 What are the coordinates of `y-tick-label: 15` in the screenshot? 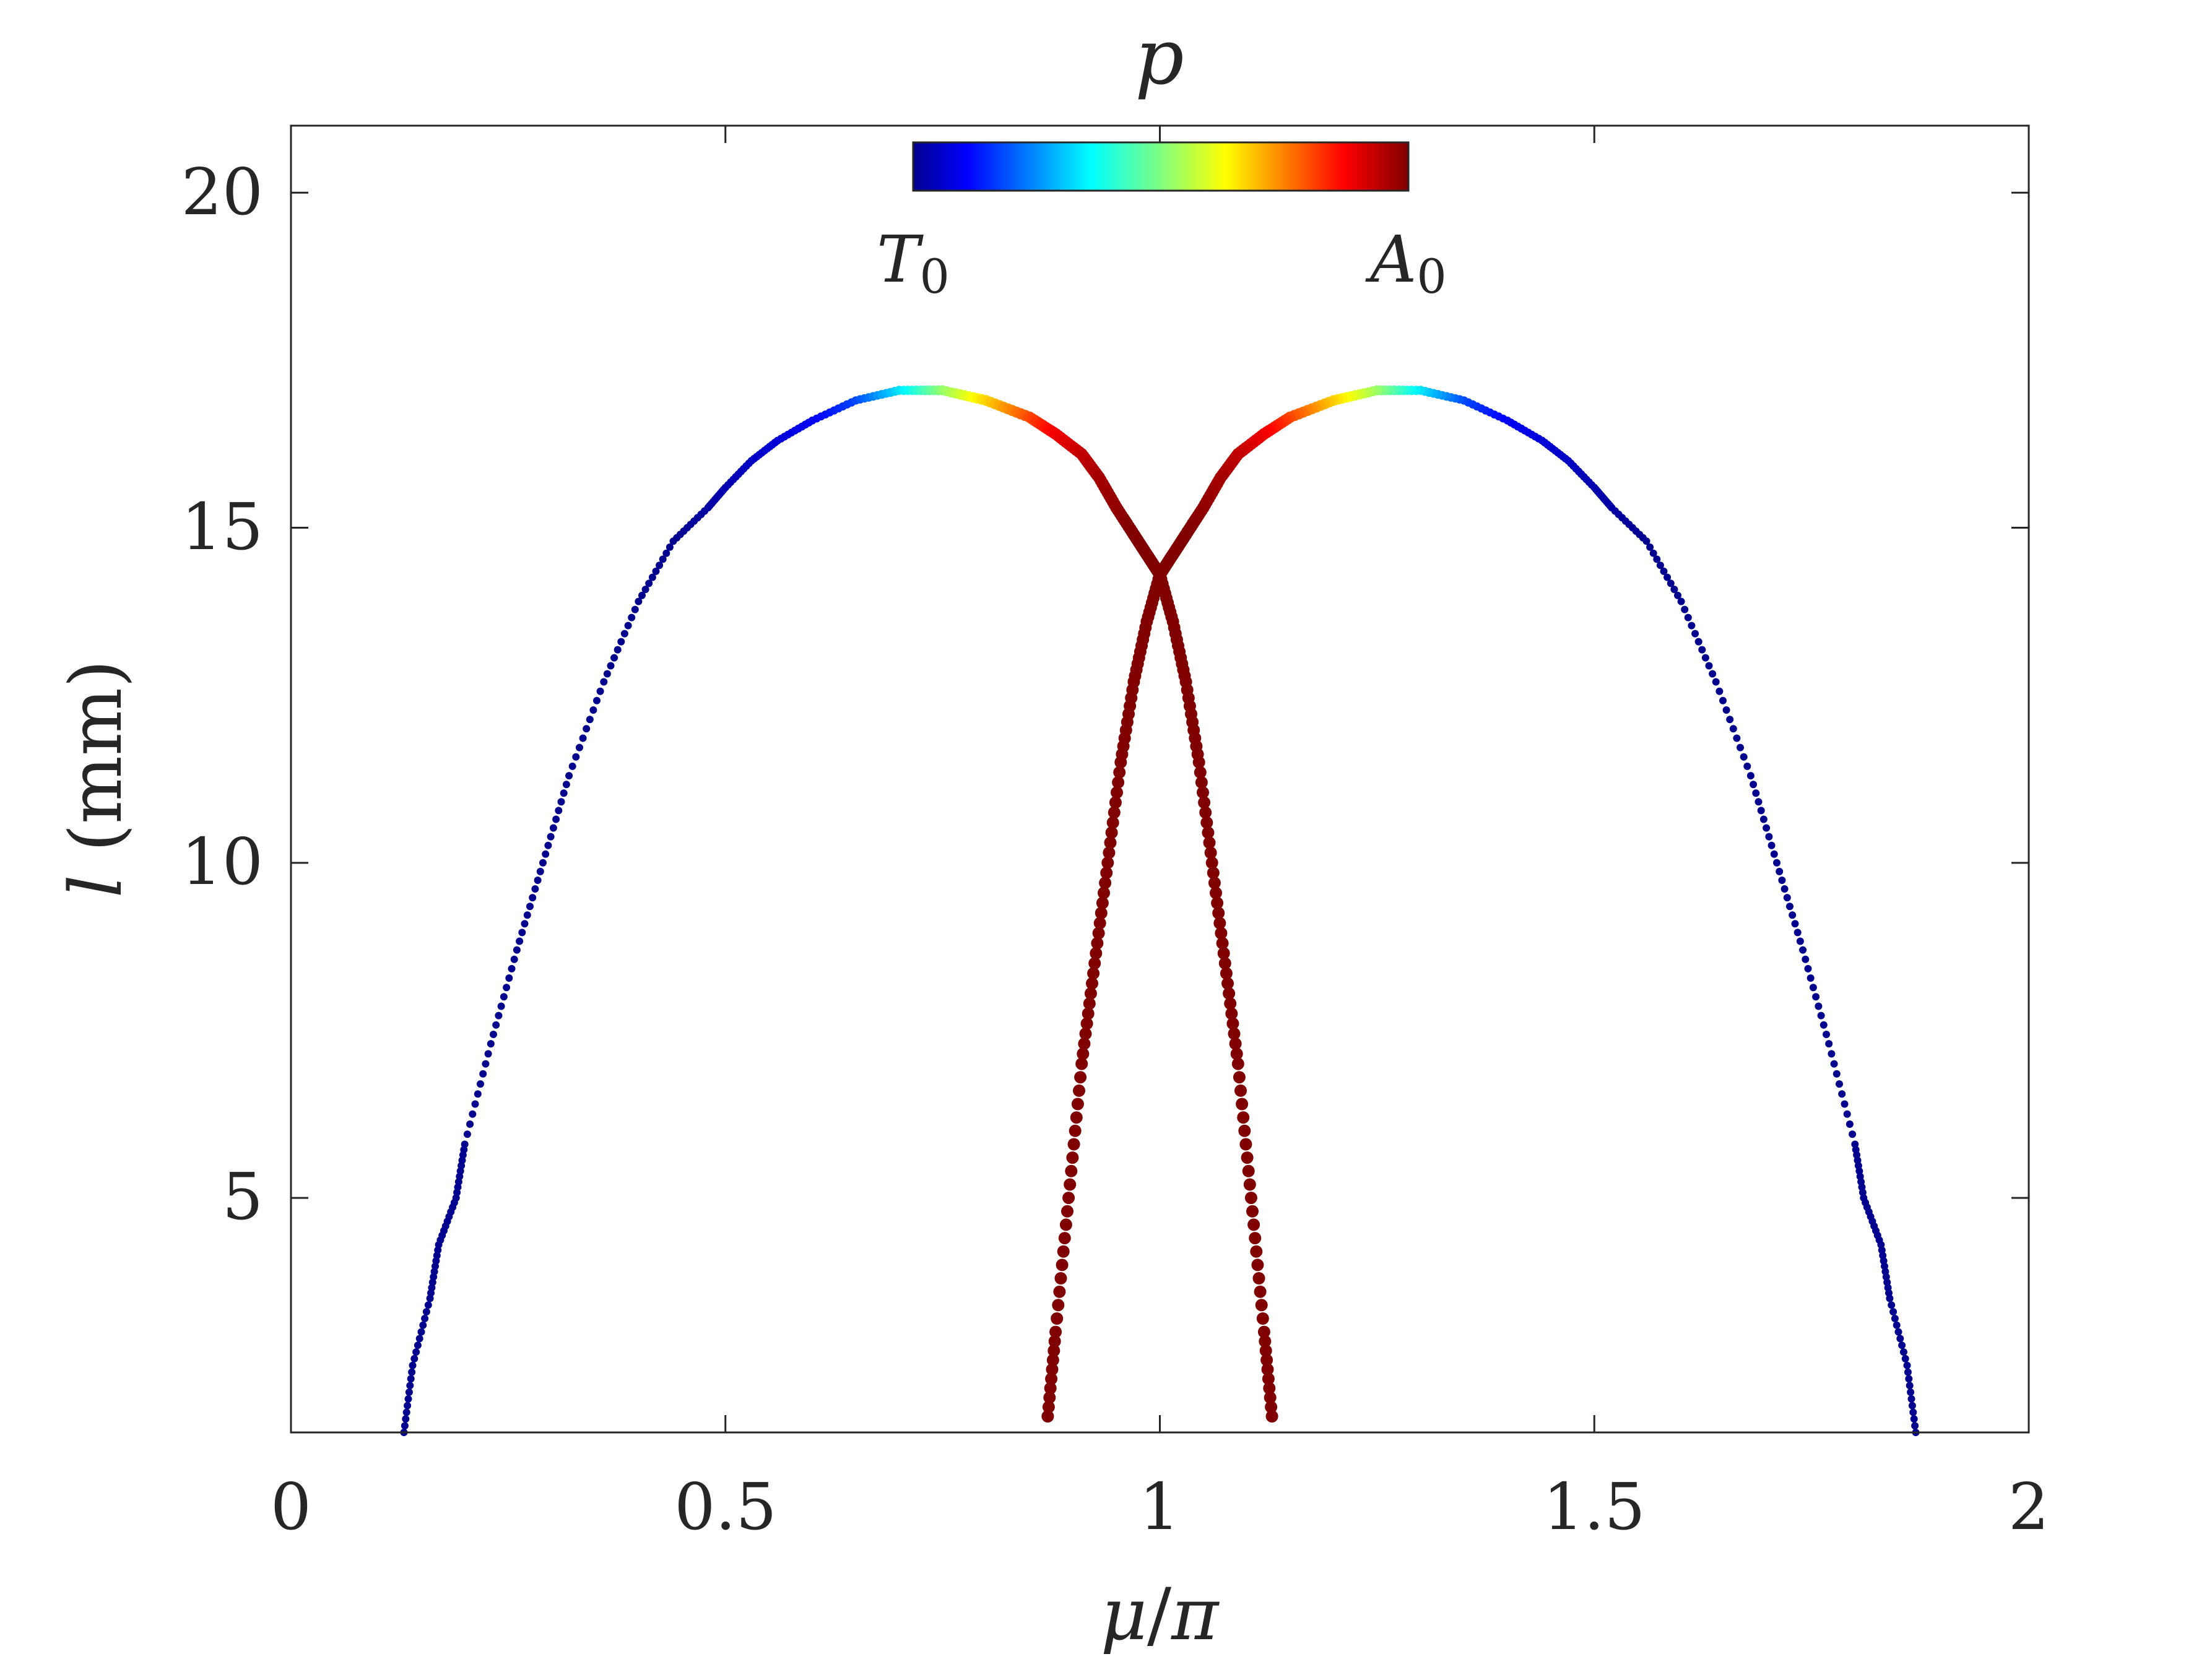 It's located at (222, 527).